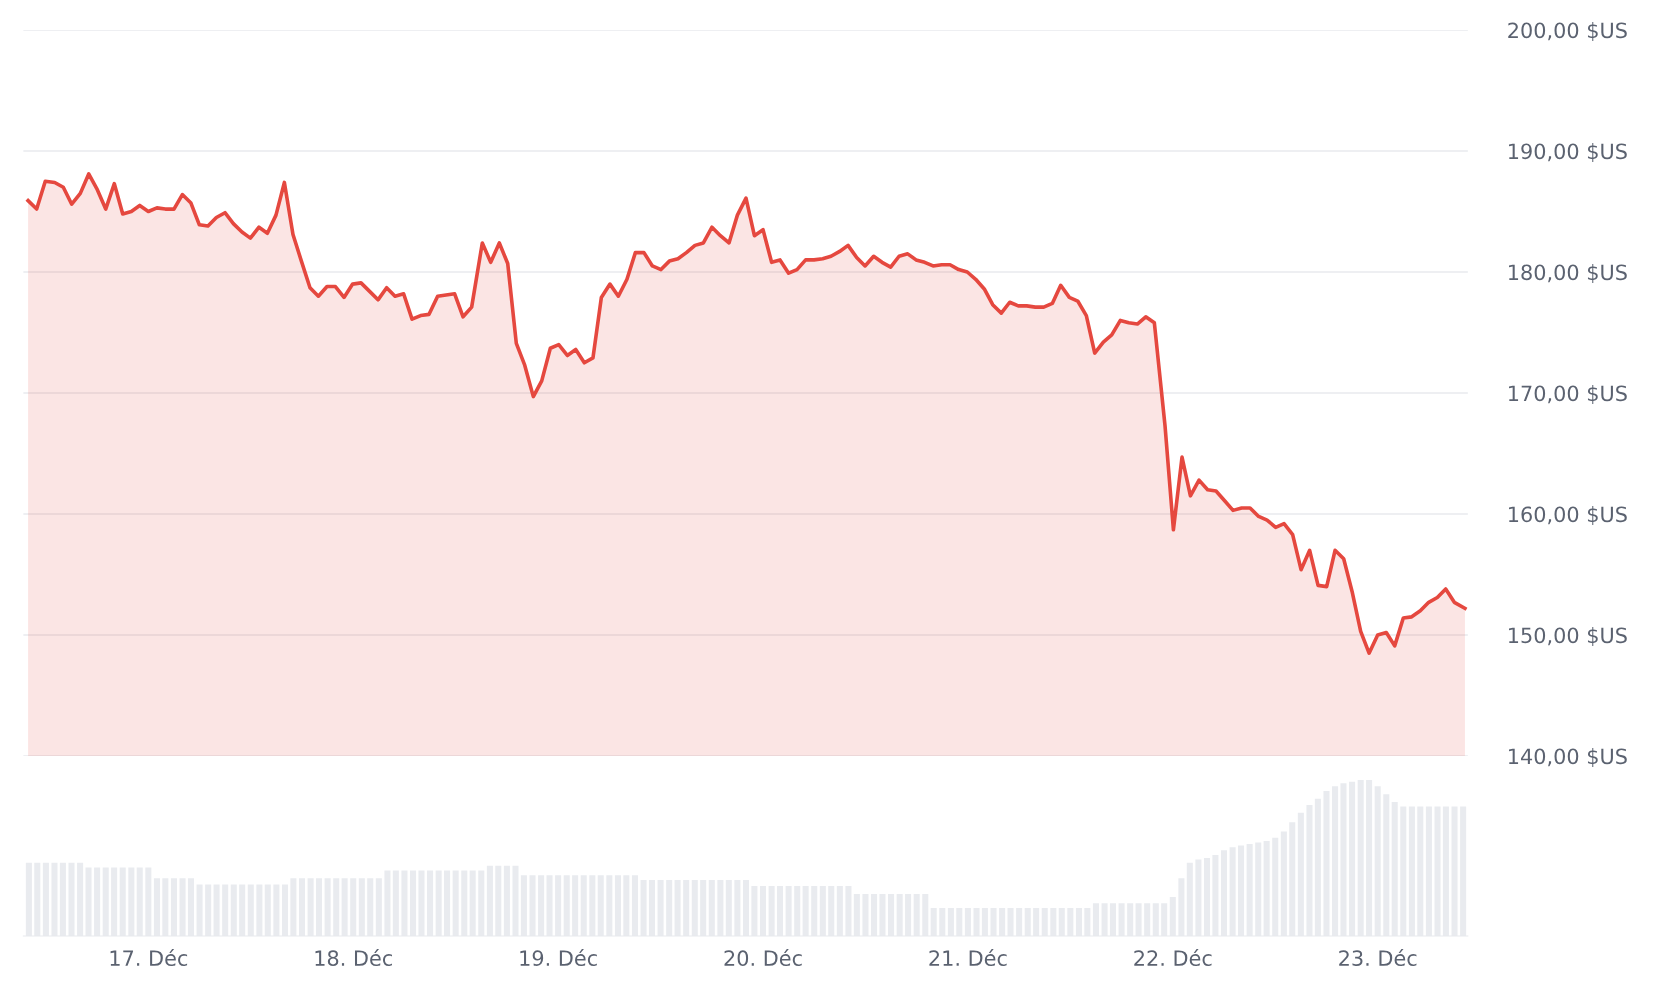 The width and height of the screenshot is (1668, 1000). What do you see at coordinates (1568, 515) in the screenshot?
I see `y-tick-label: 160,00 $US` at bounding box center [1568, 515].